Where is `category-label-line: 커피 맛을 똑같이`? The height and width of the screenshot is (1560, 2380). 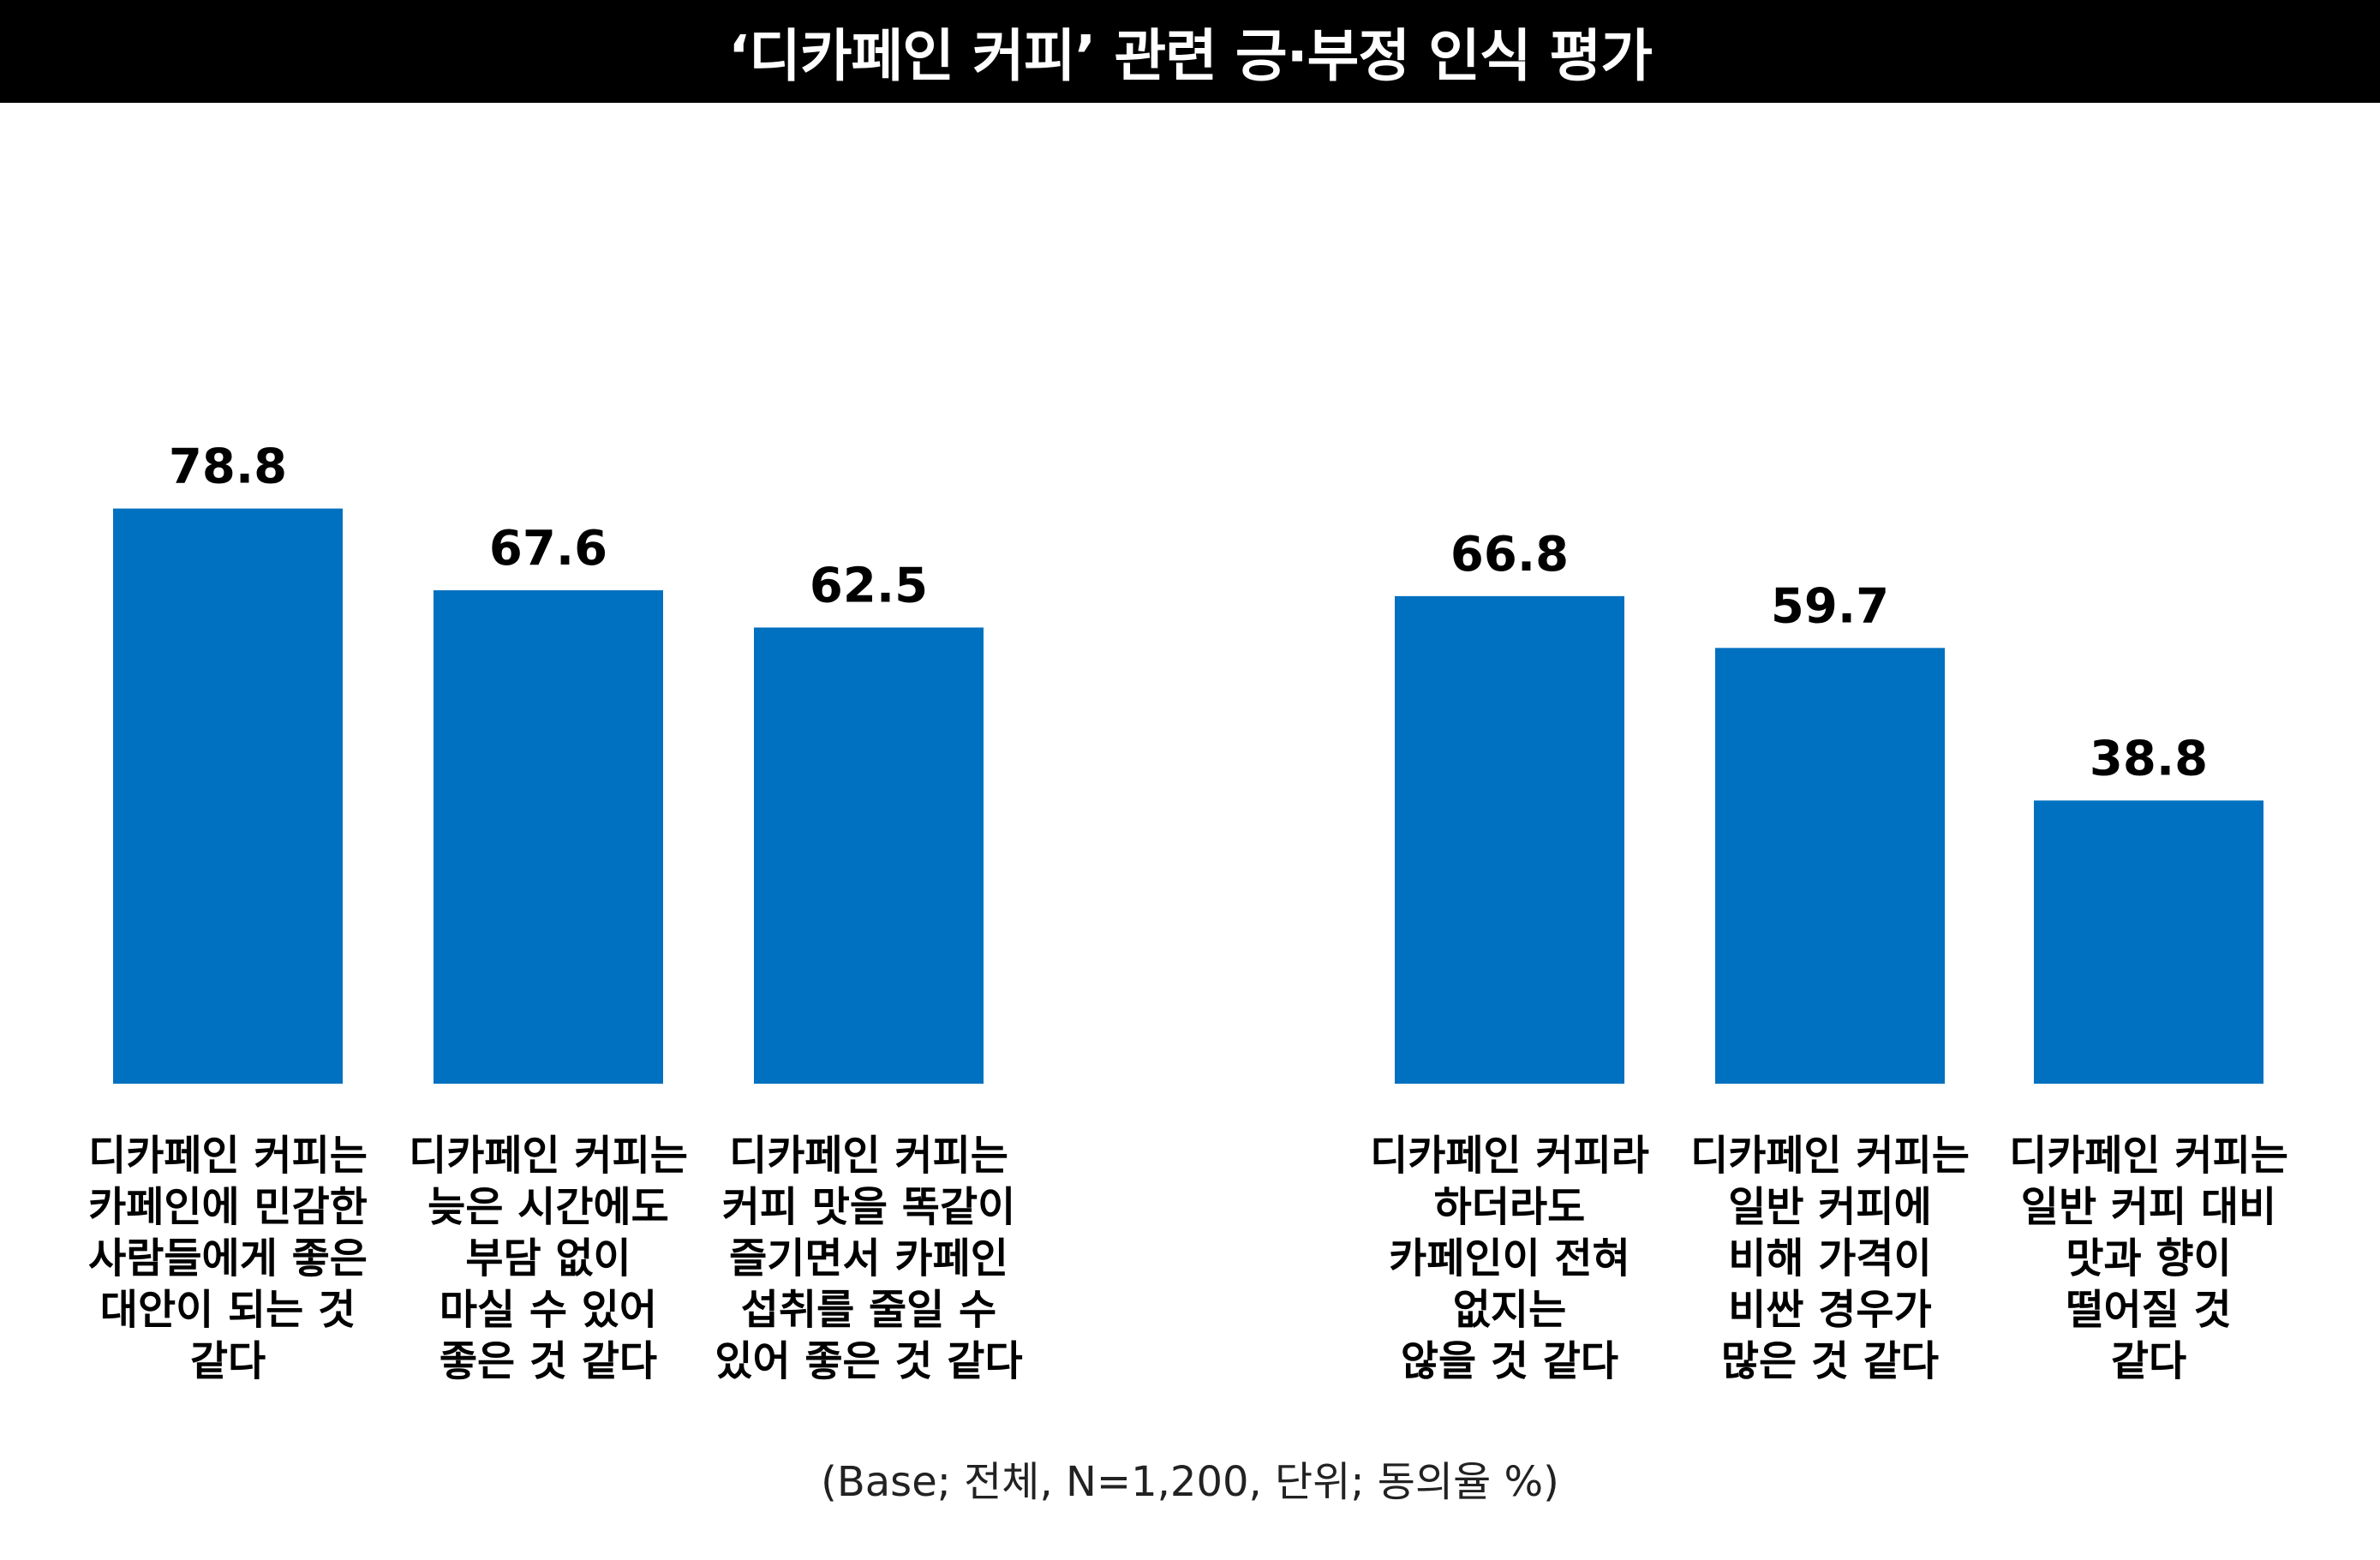 category-label-line: 커피 맛을 똑같이 is located at coordinates (869, 1207).